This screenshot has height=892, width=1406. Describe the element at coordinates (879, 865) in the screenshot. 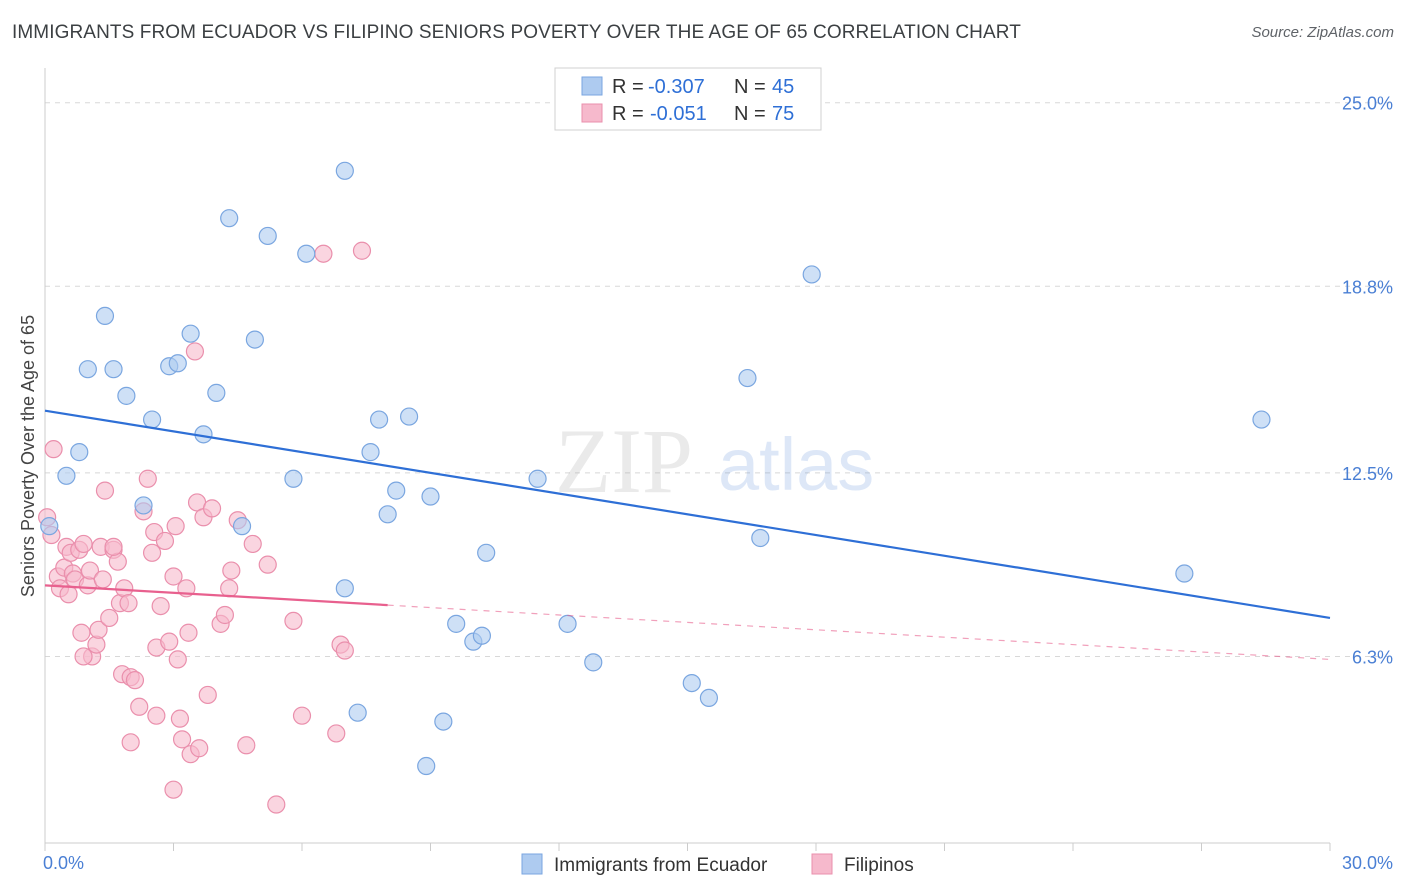

I see `bottom-legend-label-filipinos: Filipinos` at that location.